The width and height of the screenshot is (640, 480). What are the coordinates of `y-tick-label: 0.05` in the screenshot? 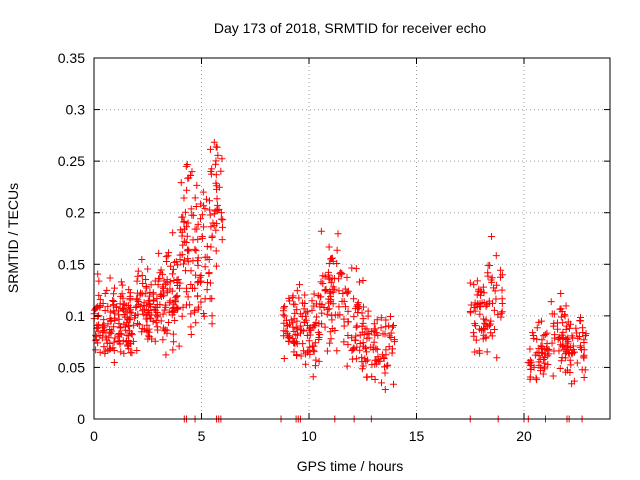 It's located at (71, 367).